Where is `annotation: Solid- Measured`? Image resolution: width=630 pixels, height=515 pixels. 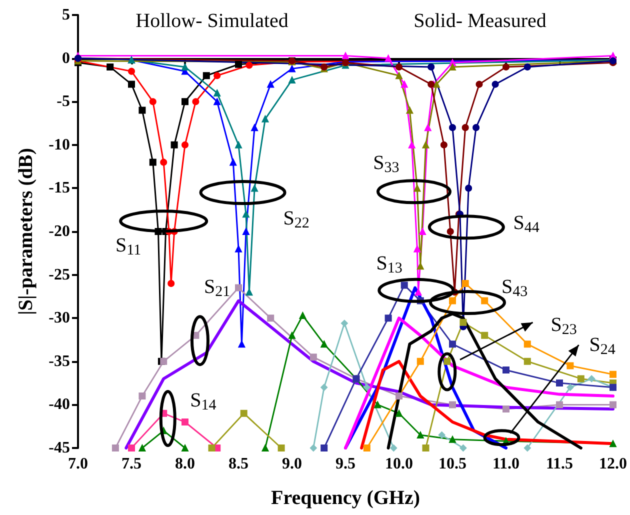 annotation: Solid- Measured is located at coordinates (480, 21).